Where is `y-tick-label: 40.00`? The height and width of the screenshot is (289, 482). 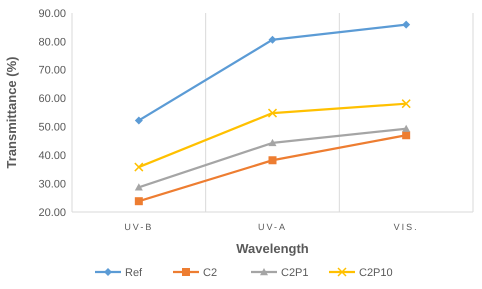
y-tick-label: 40.00 is located at coordinates (52, 156).